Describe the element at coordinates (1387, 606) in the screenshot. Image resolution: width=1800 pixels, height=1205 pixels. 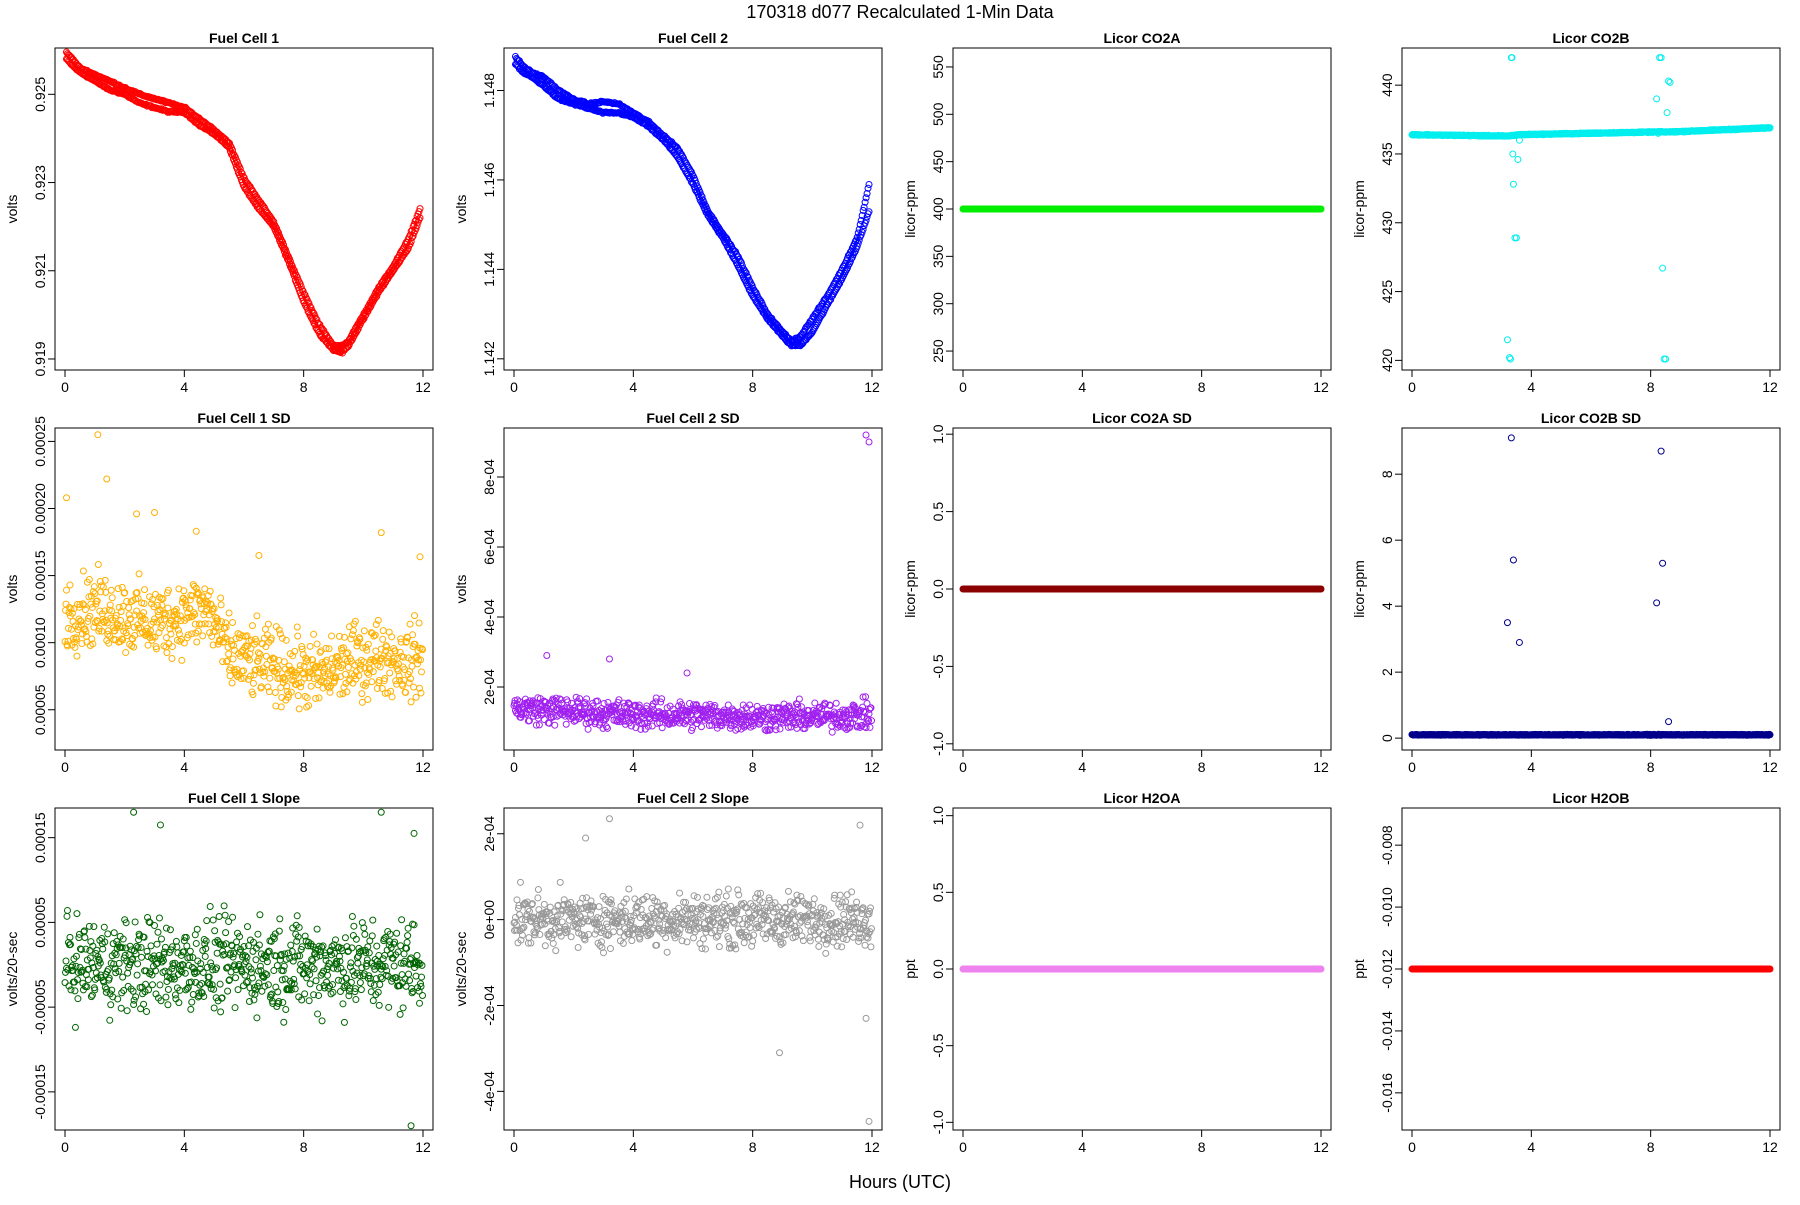
I see `y-tick-label: 4` at that location.